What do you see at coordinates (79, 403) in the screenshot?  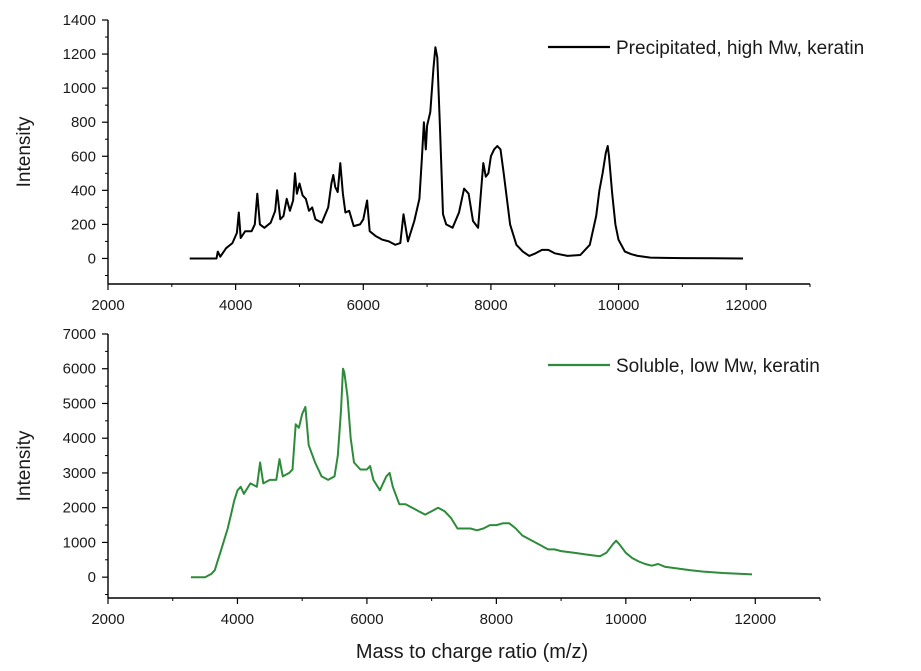 I see `bottom-y-tick-label: 5000` at bounding box center [79, 403].